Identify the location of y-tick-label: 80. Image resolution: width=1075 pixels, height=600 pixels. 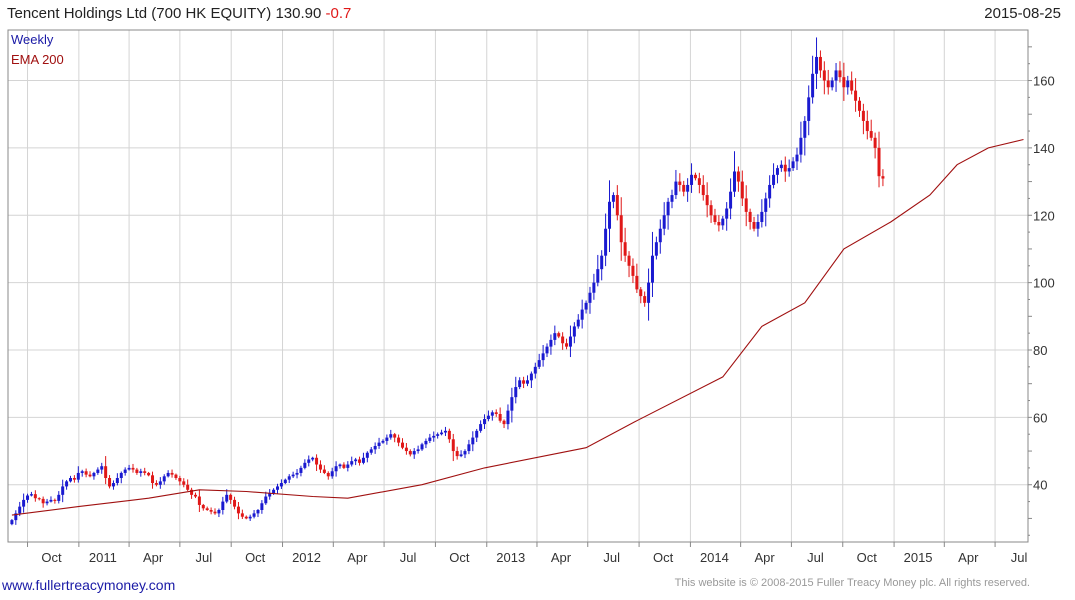
(1040, 350).